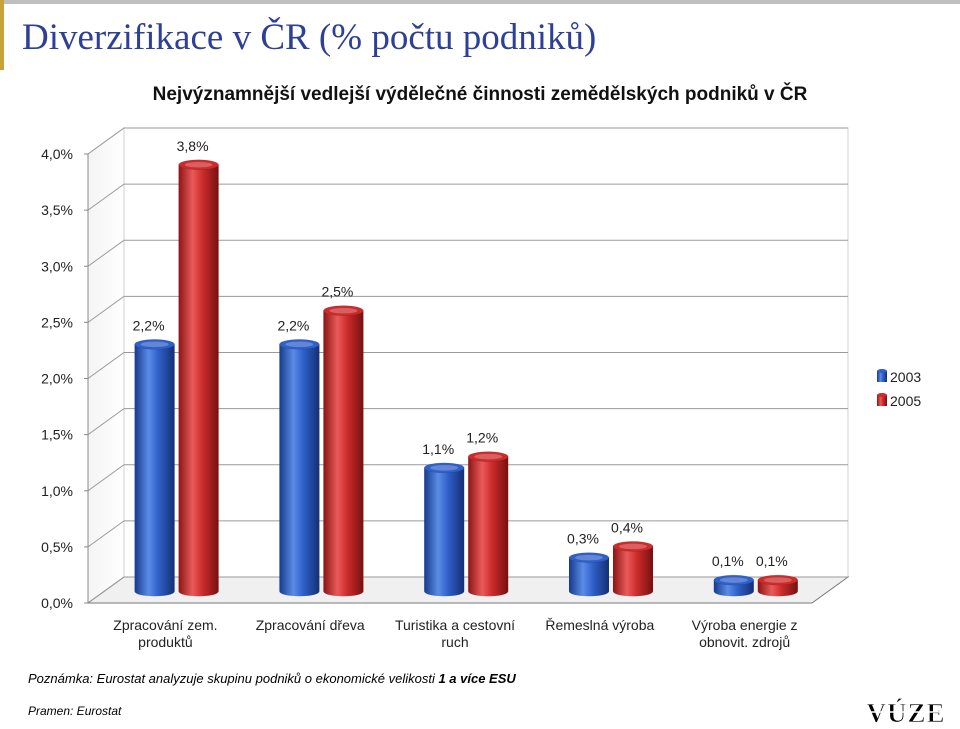 The height and width of the screenshot is (729, 960). Describe the element at coordinates (744, 642) in the screenshot. I see `category-label-line: obnovit. zdrojů` at that location.